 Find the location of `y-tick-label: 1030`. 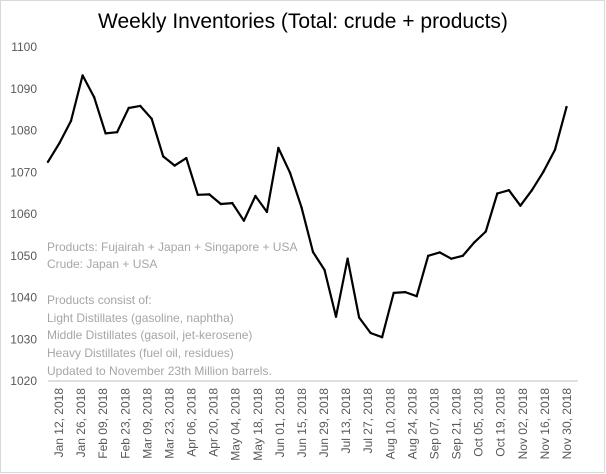

y-tick-label: 1030 is located at coordinates (23, 339).